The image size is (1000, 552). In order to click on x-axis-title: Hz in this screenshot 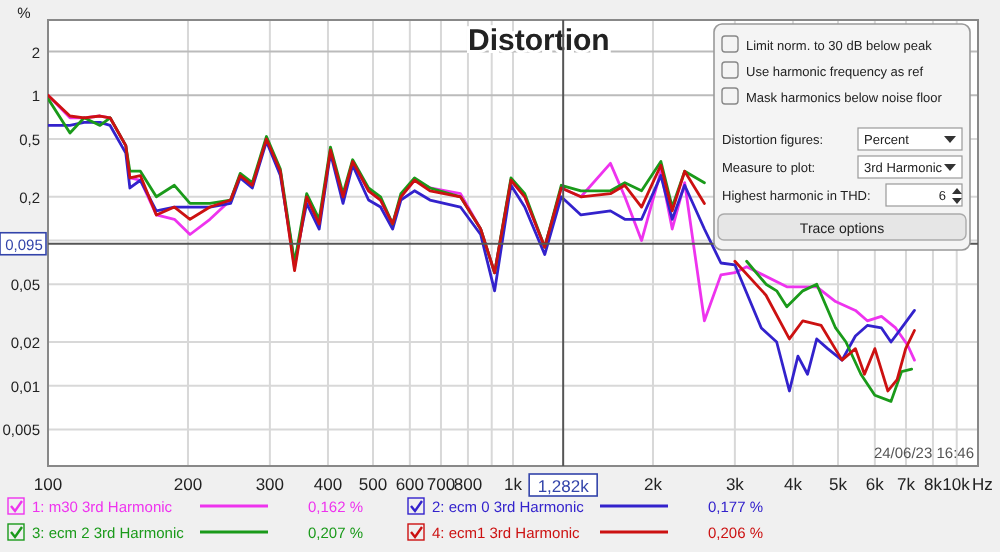, I will do `click(982, 484)`.